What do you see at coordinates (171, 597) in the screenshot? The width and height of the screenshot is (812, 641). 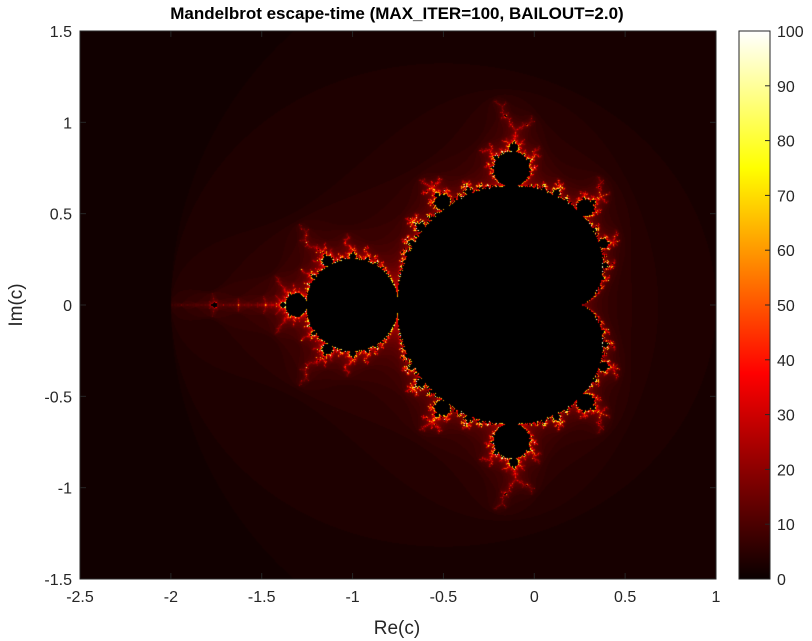 I see `x-tick-label: -2` at bounding box center [171, 597].